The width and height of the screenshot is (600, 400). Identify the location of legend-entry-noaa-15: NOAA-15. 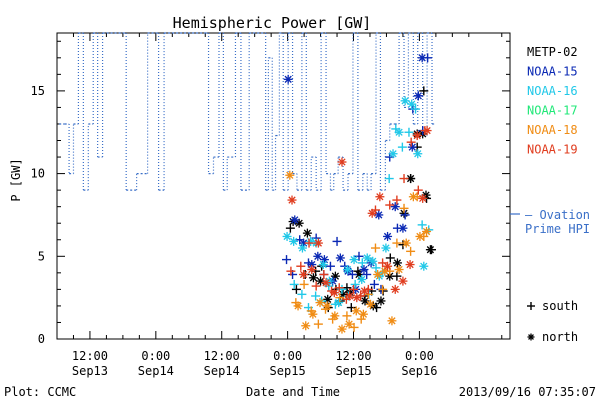
(552, 72).